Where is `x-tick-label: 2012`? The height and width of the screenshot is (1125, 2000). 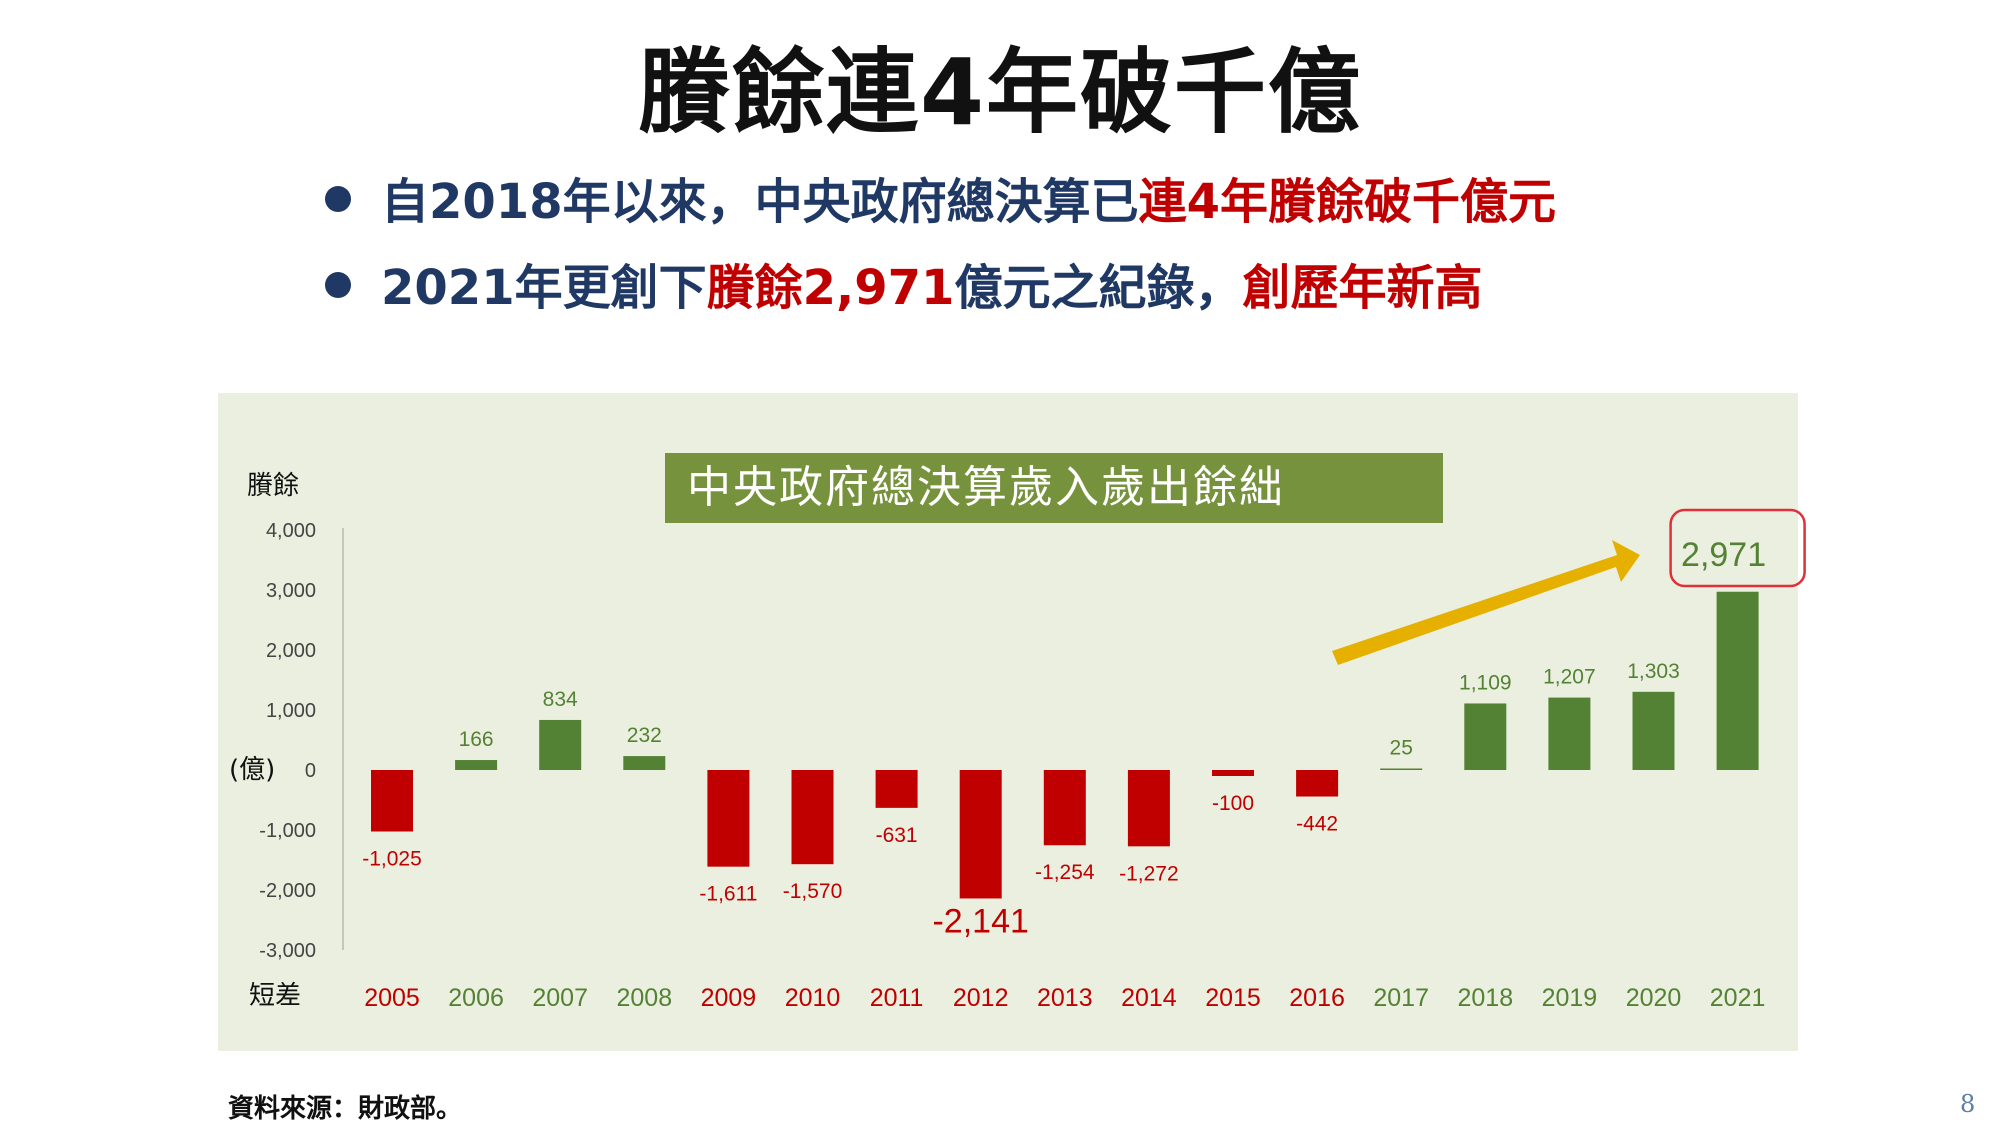 x-tick-label: 2012 is located at coordinates (981, 998).